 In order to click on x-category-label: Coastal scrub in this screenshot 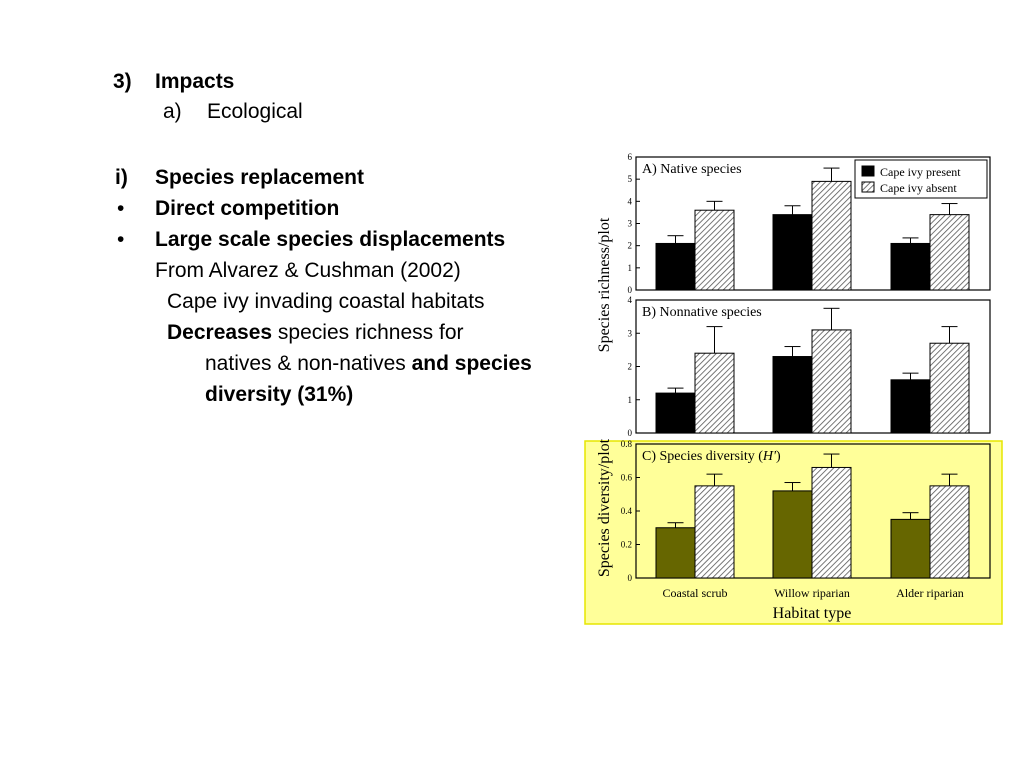, I will do `click(695, 593)`.